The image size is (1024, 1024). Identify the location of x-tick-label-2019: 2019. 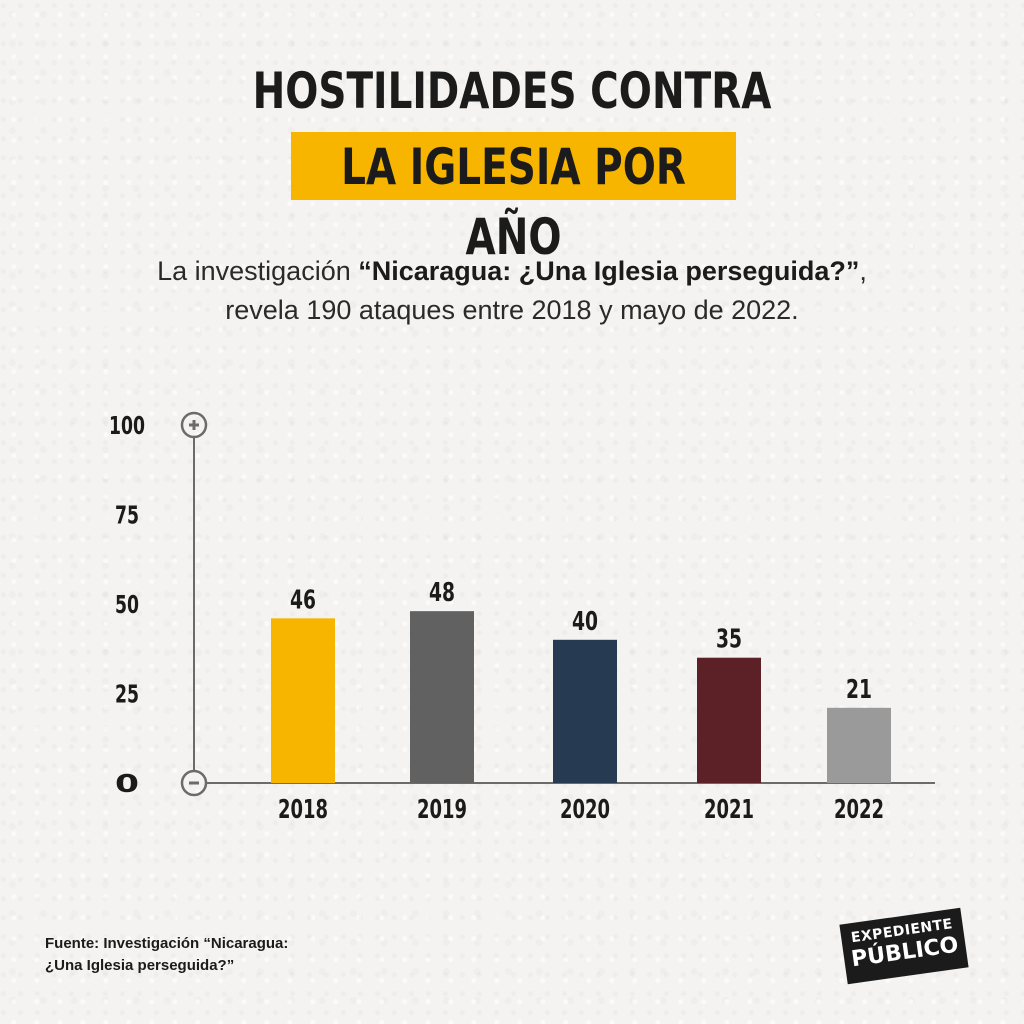
(442, 810).